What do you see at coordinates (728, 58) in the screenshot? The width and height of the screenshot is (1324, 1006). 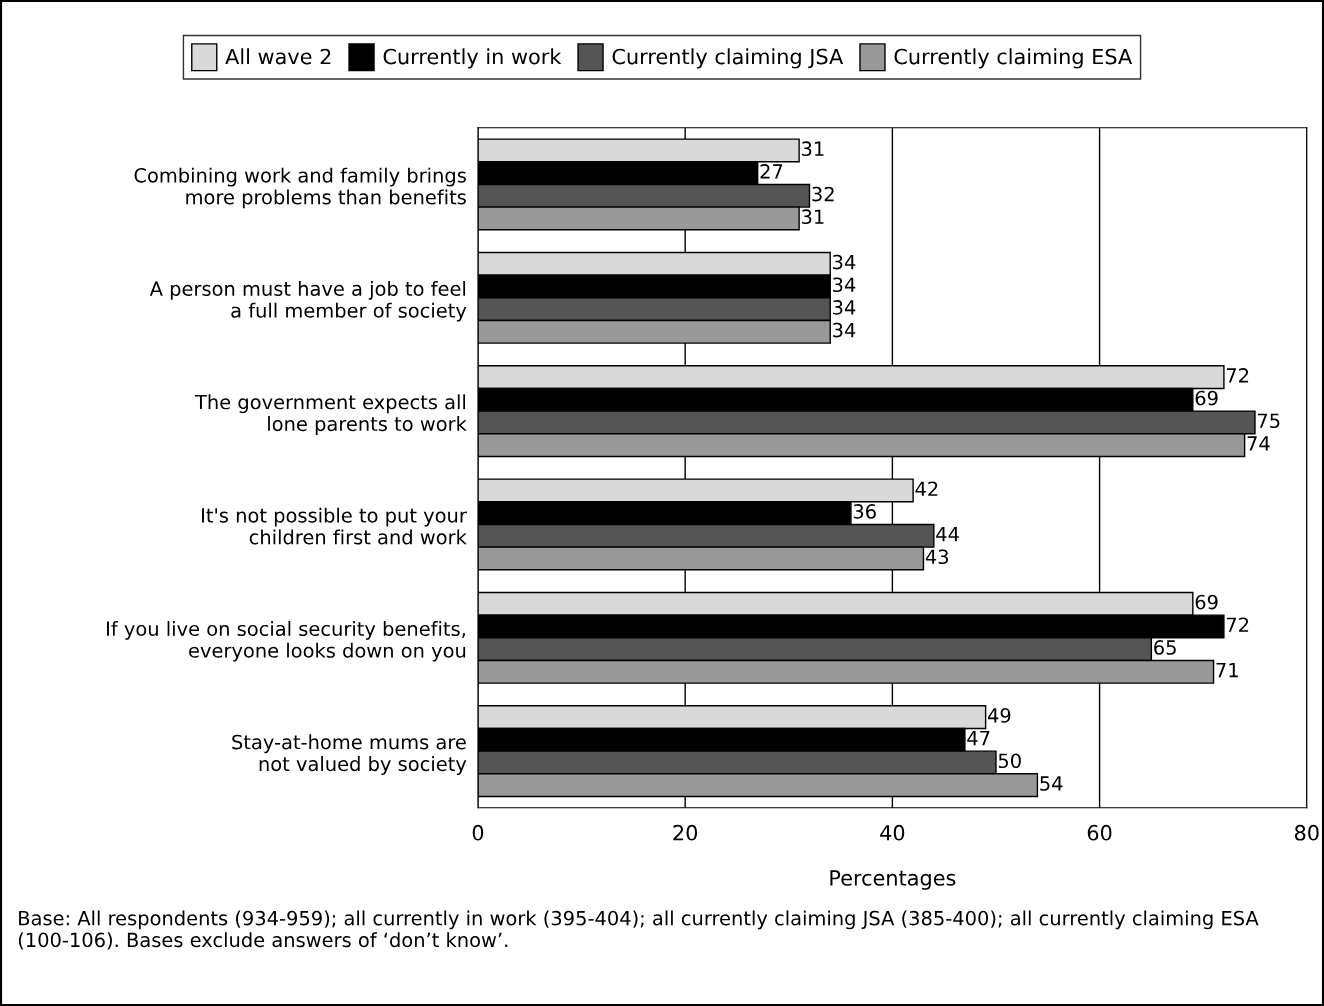 I see `legend-label: Currently claiming JSA` at bounding box center [728, 58].